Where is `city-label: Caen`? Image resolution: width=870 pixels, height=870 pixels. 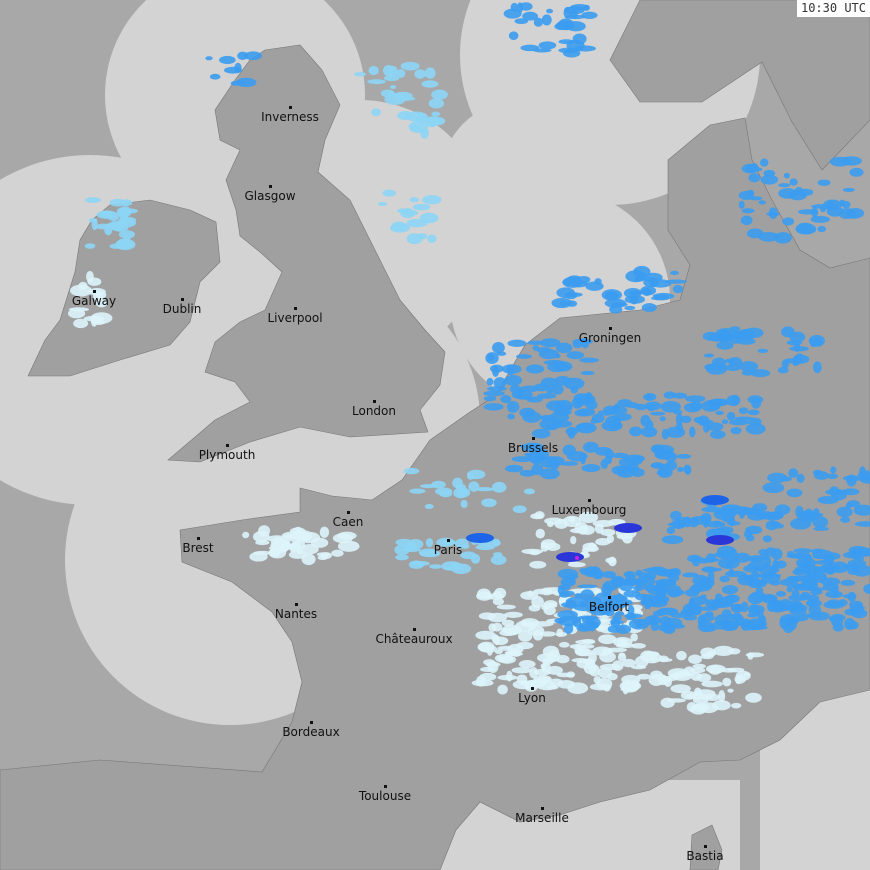
city-label: Caen is located at coordinates (348, 522).